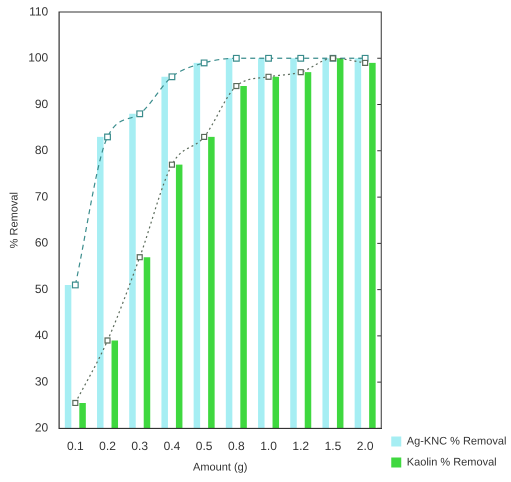  I want to click on x-tick-label: 0.2, so click(107, 445).